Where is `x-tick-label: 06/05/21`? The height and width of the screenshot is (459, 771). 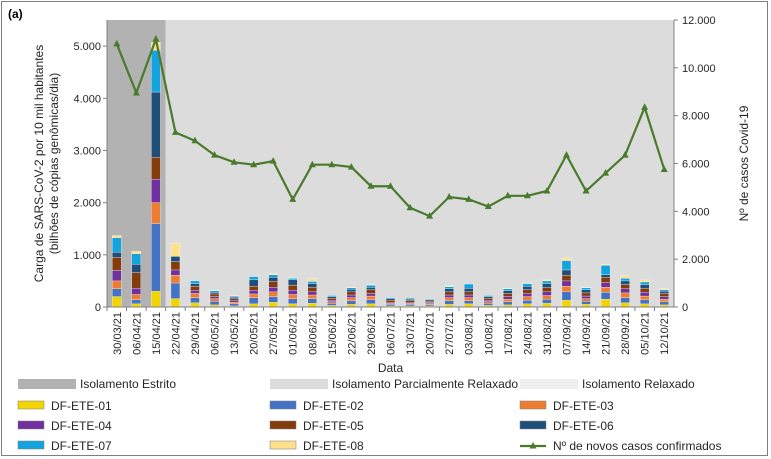
x-tick-label: 06/05/21 is located at coordinates (216, 333).